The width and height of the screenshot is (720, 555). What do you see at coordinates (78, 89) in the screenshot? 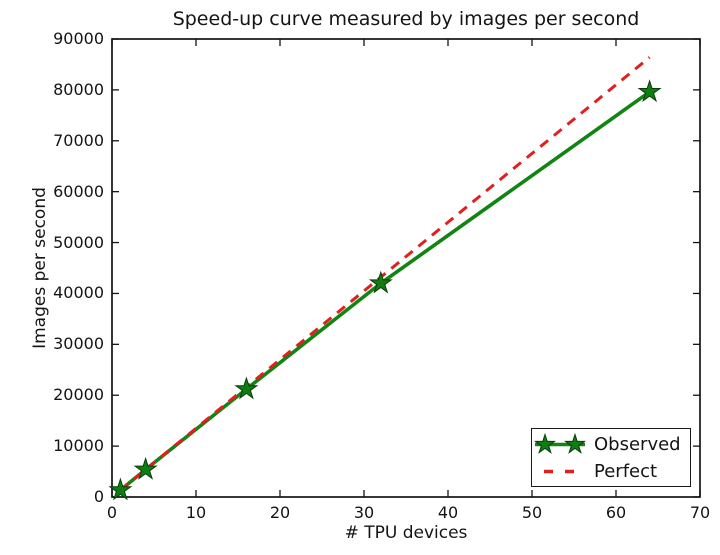
I see `y-tick-label: 80000` at bounding box center [78, 89].